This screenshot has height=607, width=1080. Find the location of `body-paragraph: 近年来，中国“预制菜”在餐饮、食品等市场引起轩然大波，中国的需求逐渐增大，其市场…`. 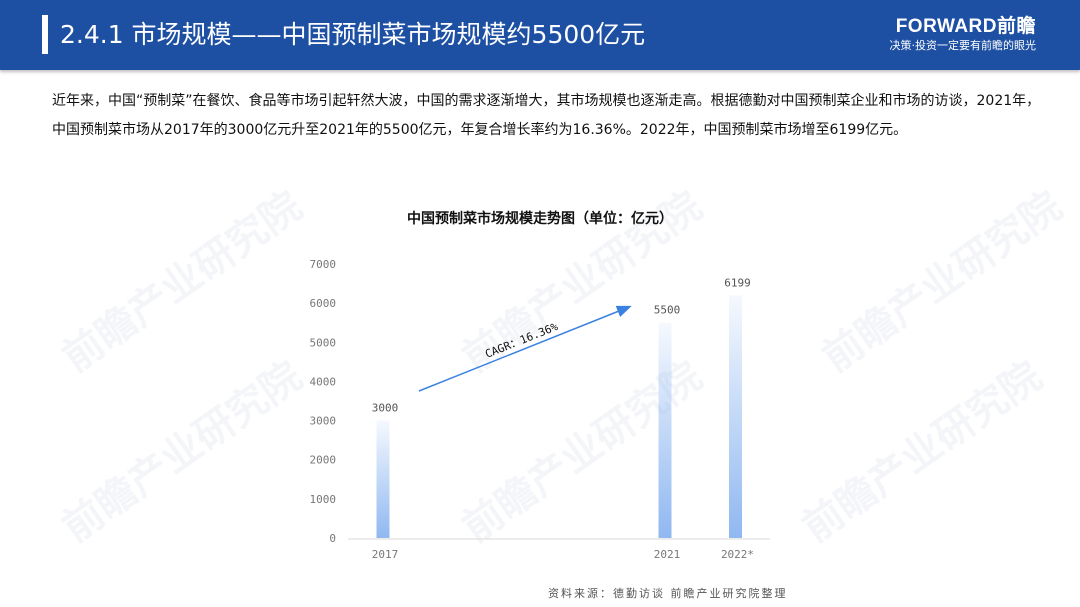

body-paragraph: 近年来，中国“预制菜”在餐饮、食品等市场引起轩然大波，中国的需求逐渐增大，其市场… is located at coordinates (546, 115).